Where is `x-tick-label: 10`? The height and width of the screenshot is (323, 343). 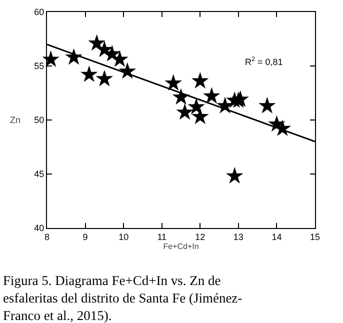 x-tick-label: 10 is located at coordinates (123, 237).